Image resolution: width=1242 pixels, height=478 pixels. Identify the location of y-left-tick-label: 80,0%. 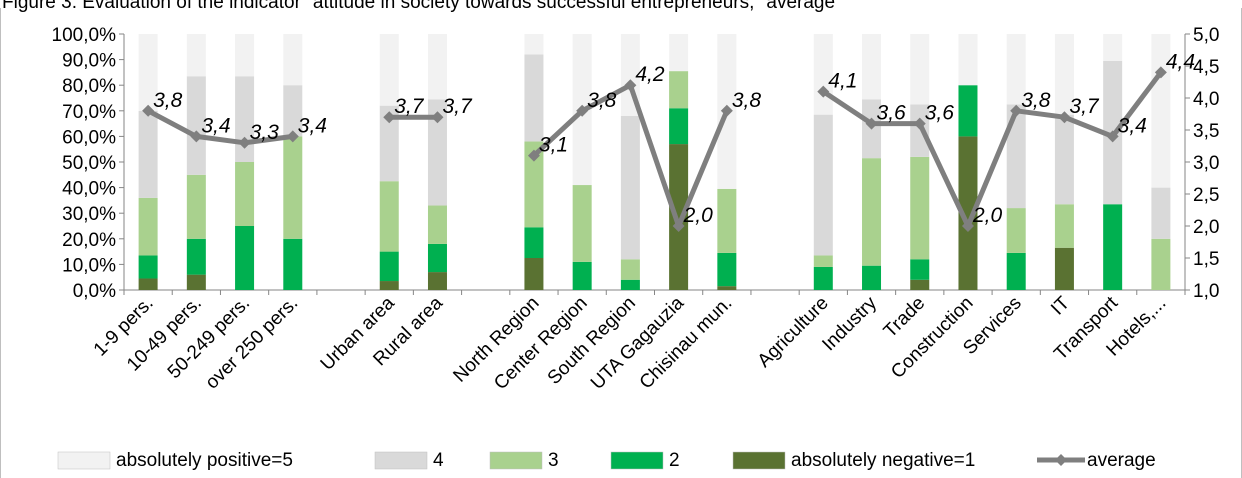
(89, 86).